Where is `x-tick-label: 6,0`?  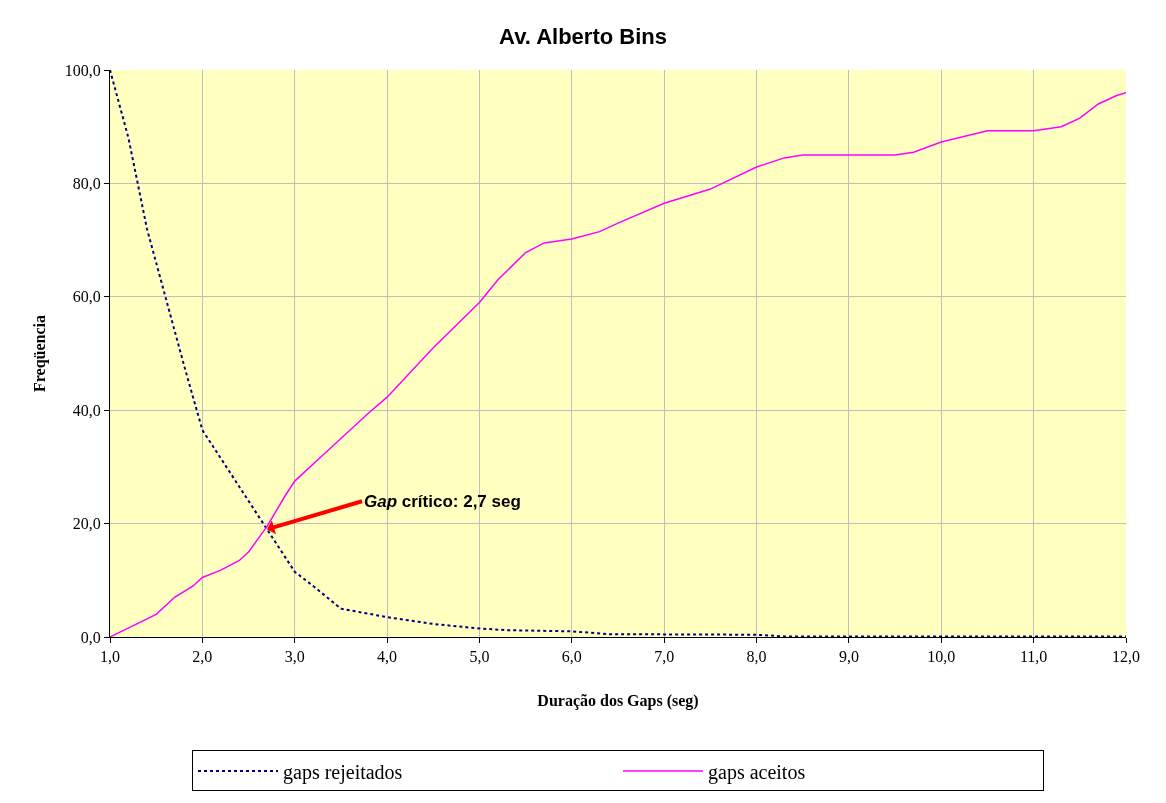 x-tick-label: 6,0 is located at coordinates (571, 657).